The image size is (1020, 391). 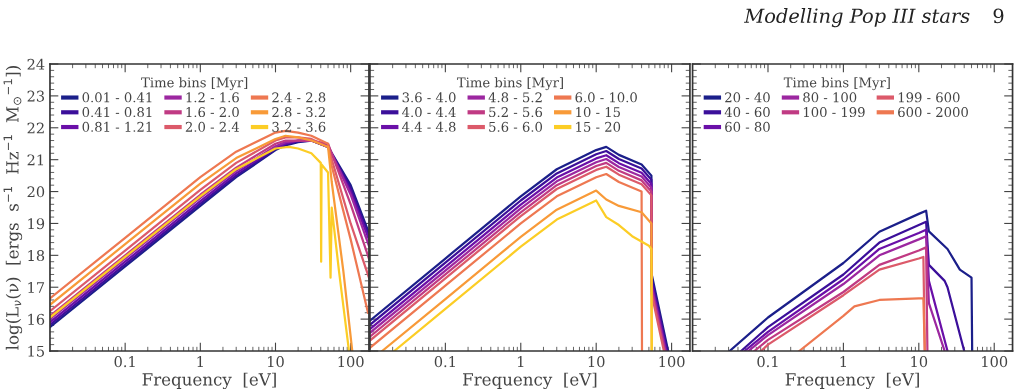 I want to click on legend-label: 6.0 - 10.0, so click(x=606, y=97).